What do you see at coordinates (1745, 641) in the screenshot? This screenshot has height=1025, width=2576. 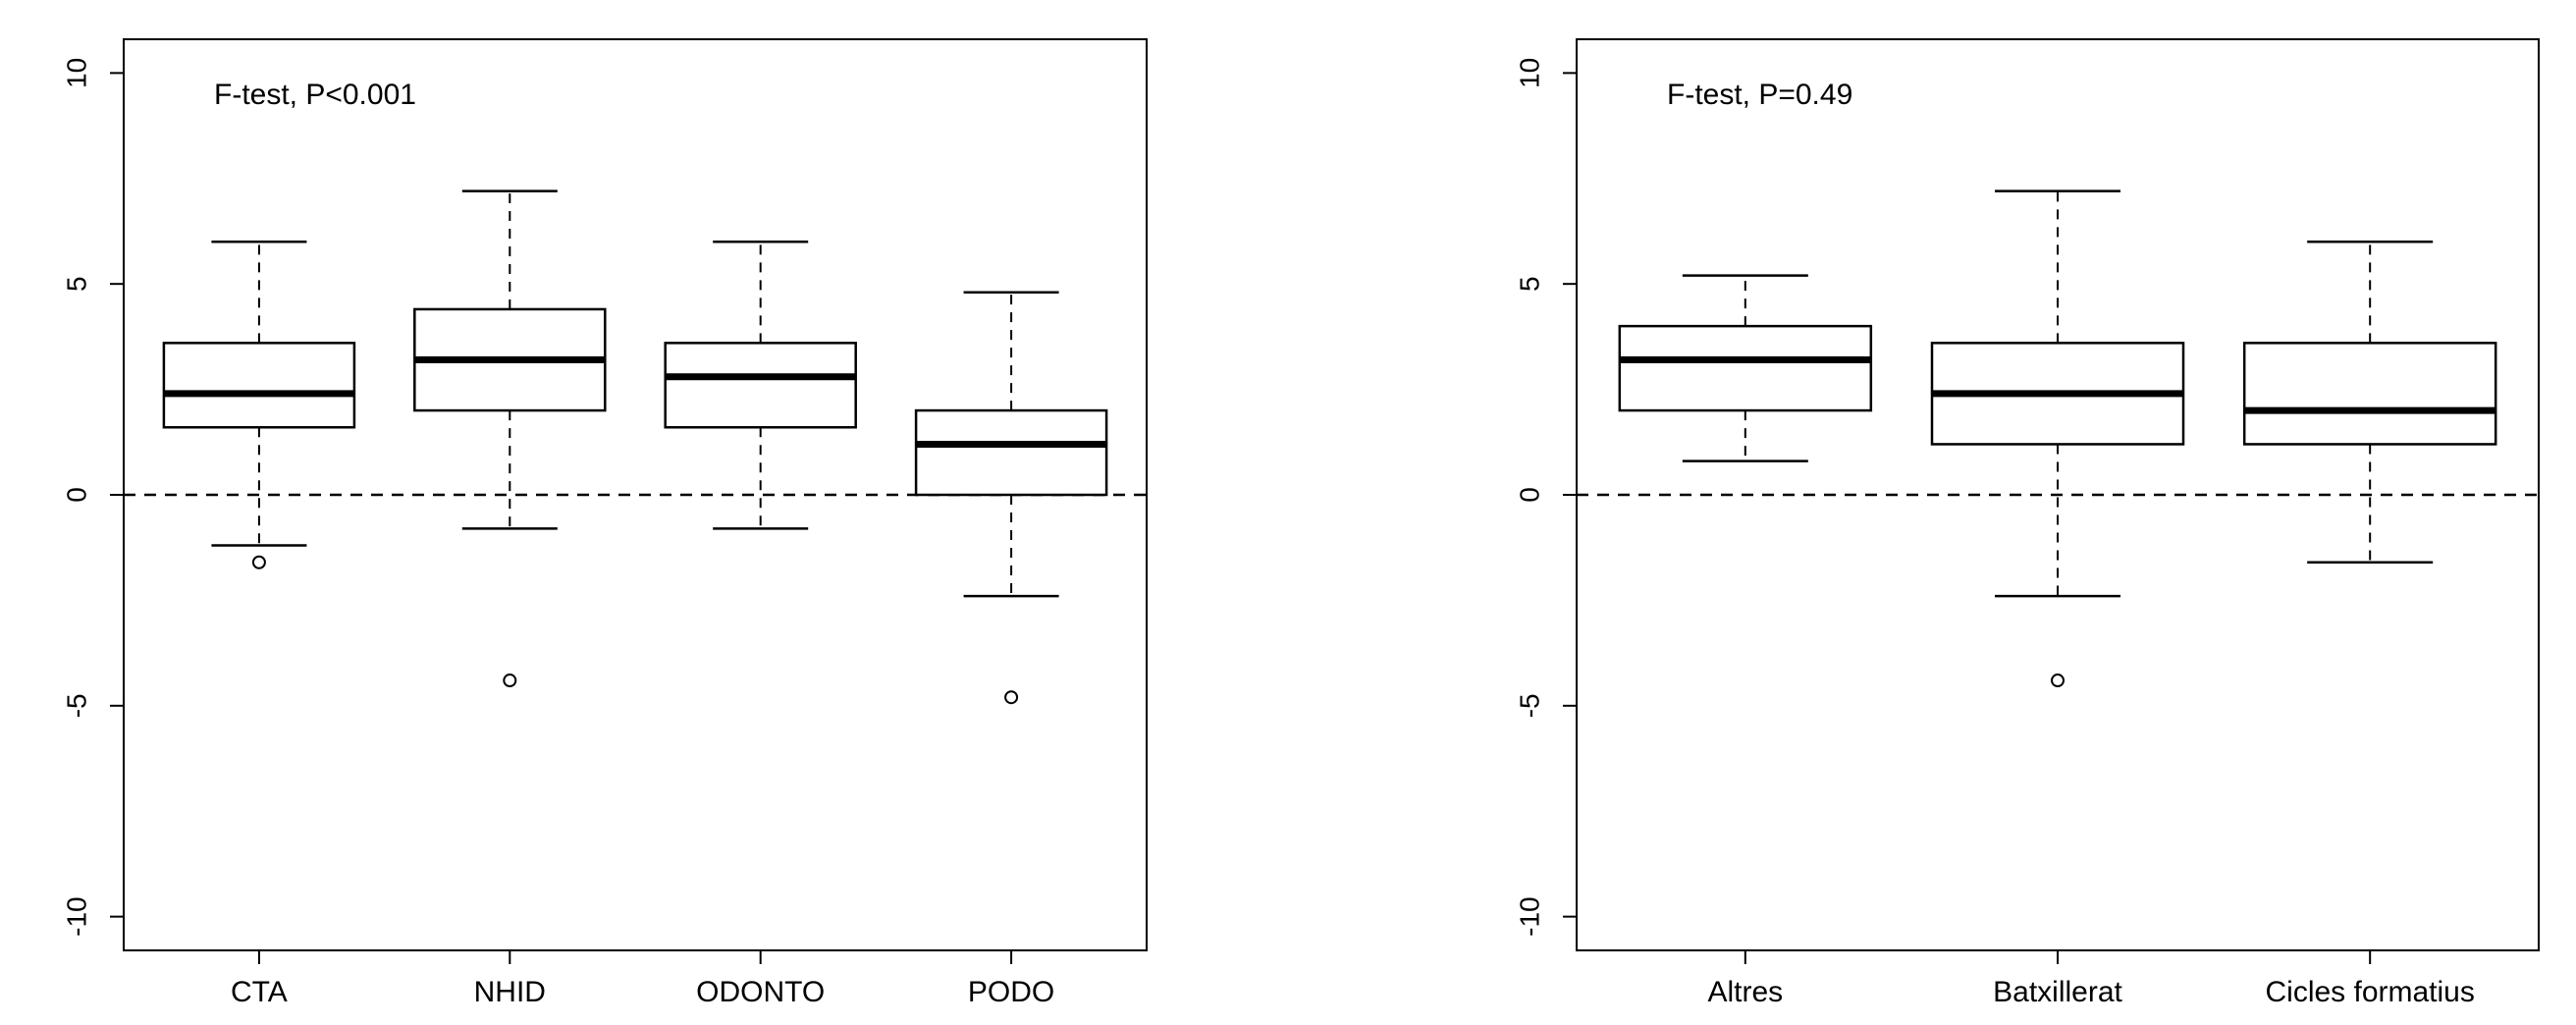 I see `box-altres: Altres` at bounding box center [1745, 641].